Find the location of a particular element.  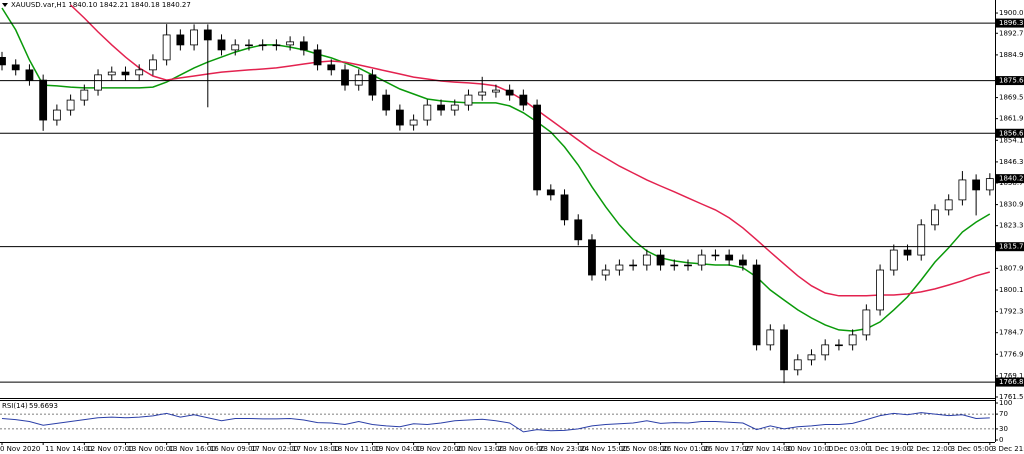

x-tick-label: 12 Nov 07:00 is located at coordinates (109, 449).